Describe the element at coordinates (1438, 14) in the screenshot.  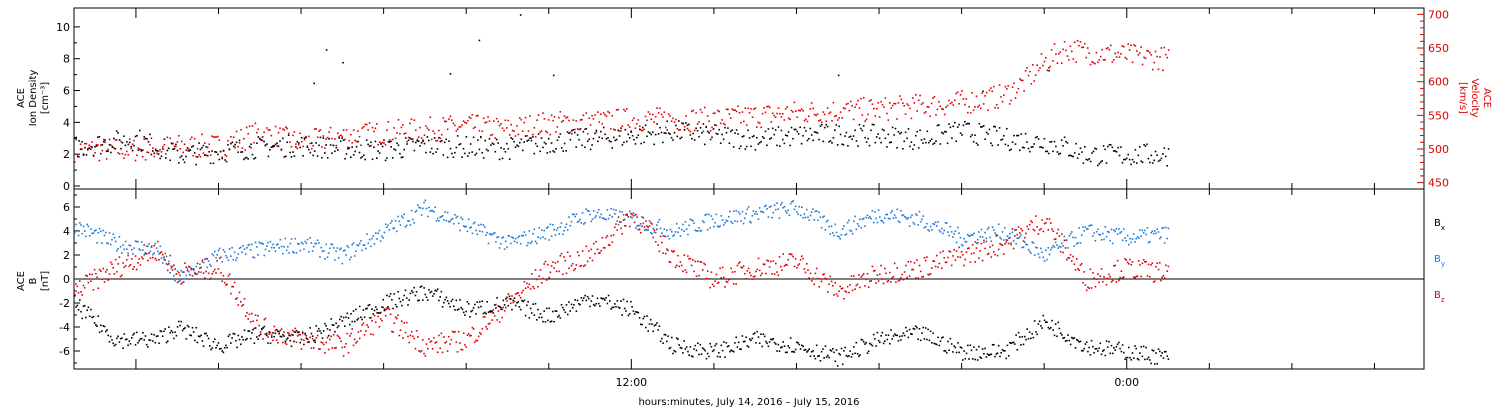
I see `velocity-tick-label: 700` at that location.